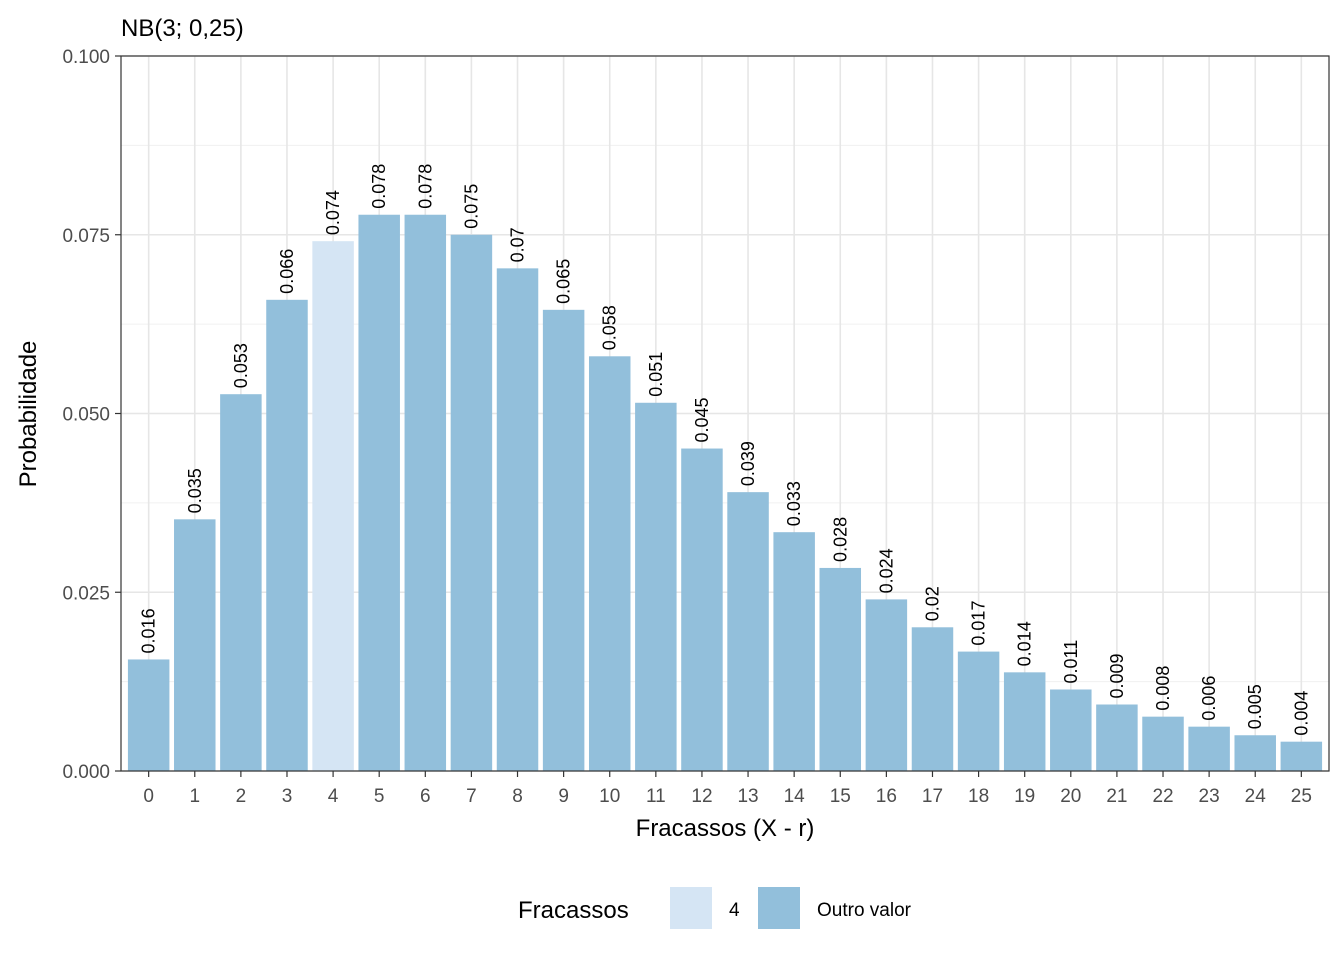 This screenshot has width=1344, height=960. I want to click on x-tick-label: 14, so click(795, 796).